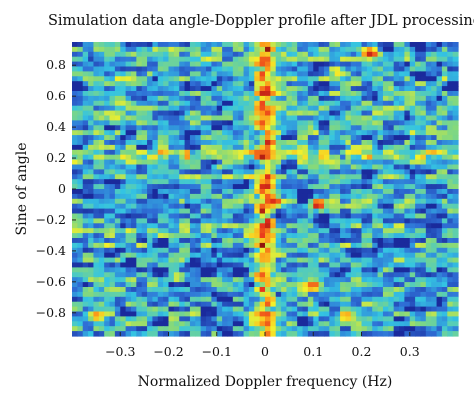 The image size is (474, 406). Describe the element at coordinates (51, 250) in the screenshot. I see `y-tick-label: −0.4` at that location.